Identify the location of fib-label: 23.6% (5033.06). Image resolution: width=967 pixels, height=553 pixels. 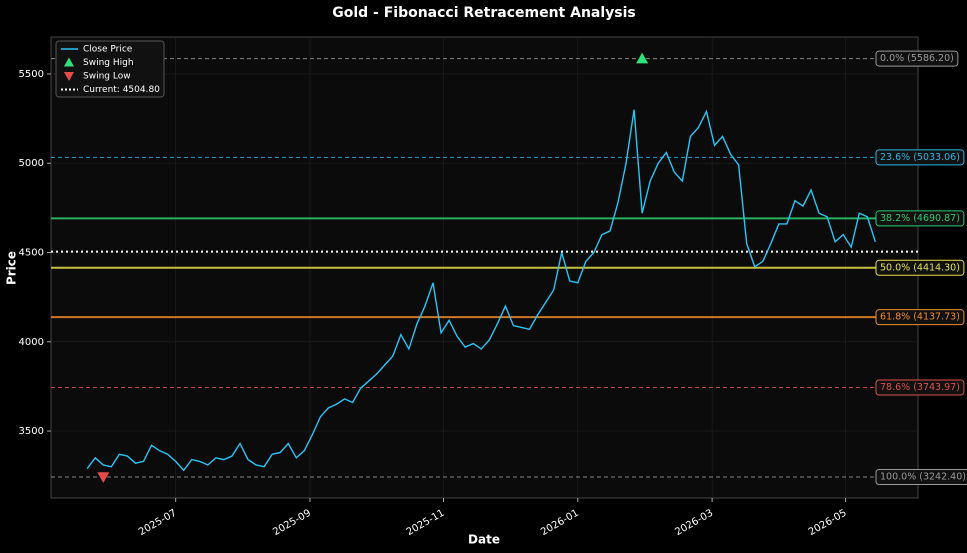
(920, 157).